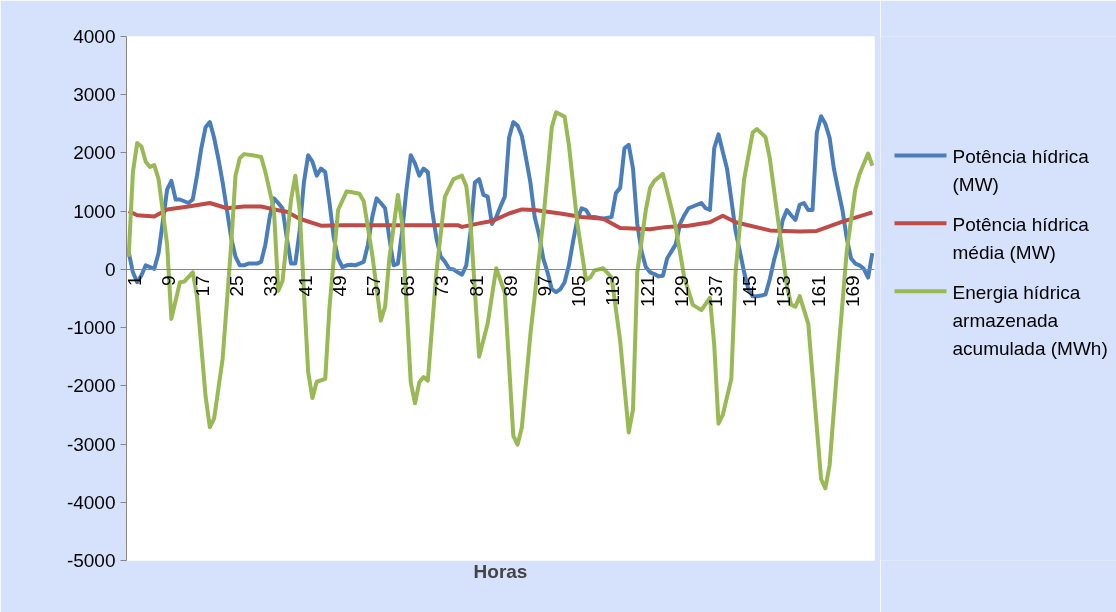 The height and width of the screenshot is (612, 1116). What do you see at coordinates (94, 211) in the screenshot?
I see `y-tick-label: 1000` at bounding box center [94, 211].